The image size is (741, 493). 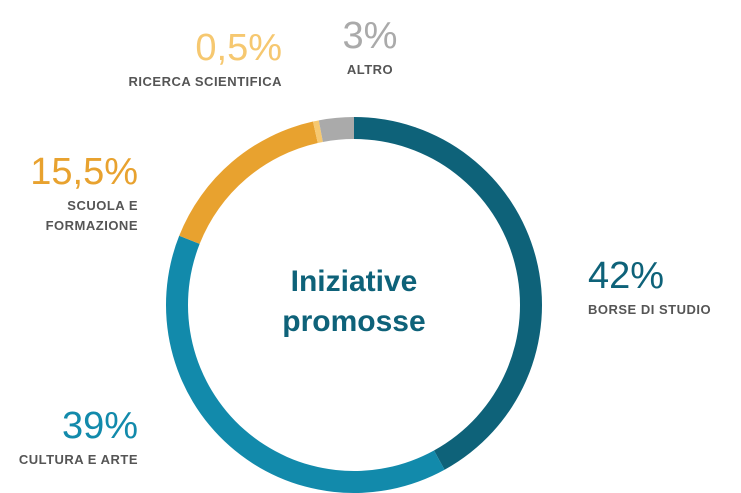 I want to click on category-label: ALTRO, so click(x=370, y=69).